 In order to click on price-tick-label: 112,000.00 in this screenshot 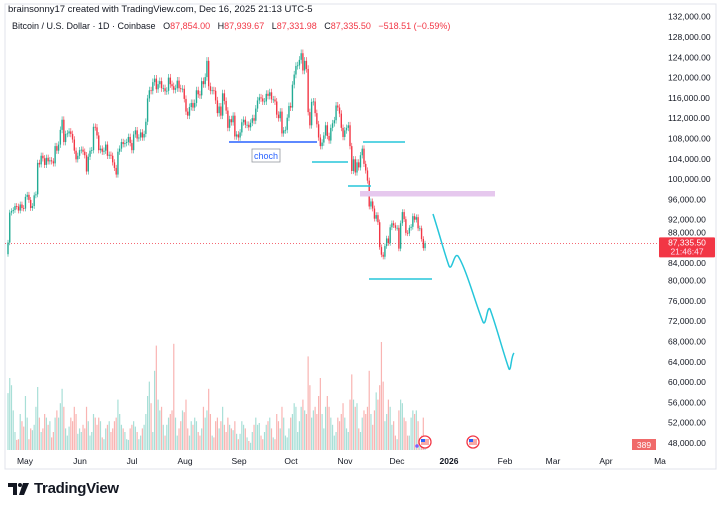, I will do `click(689, 118)`.